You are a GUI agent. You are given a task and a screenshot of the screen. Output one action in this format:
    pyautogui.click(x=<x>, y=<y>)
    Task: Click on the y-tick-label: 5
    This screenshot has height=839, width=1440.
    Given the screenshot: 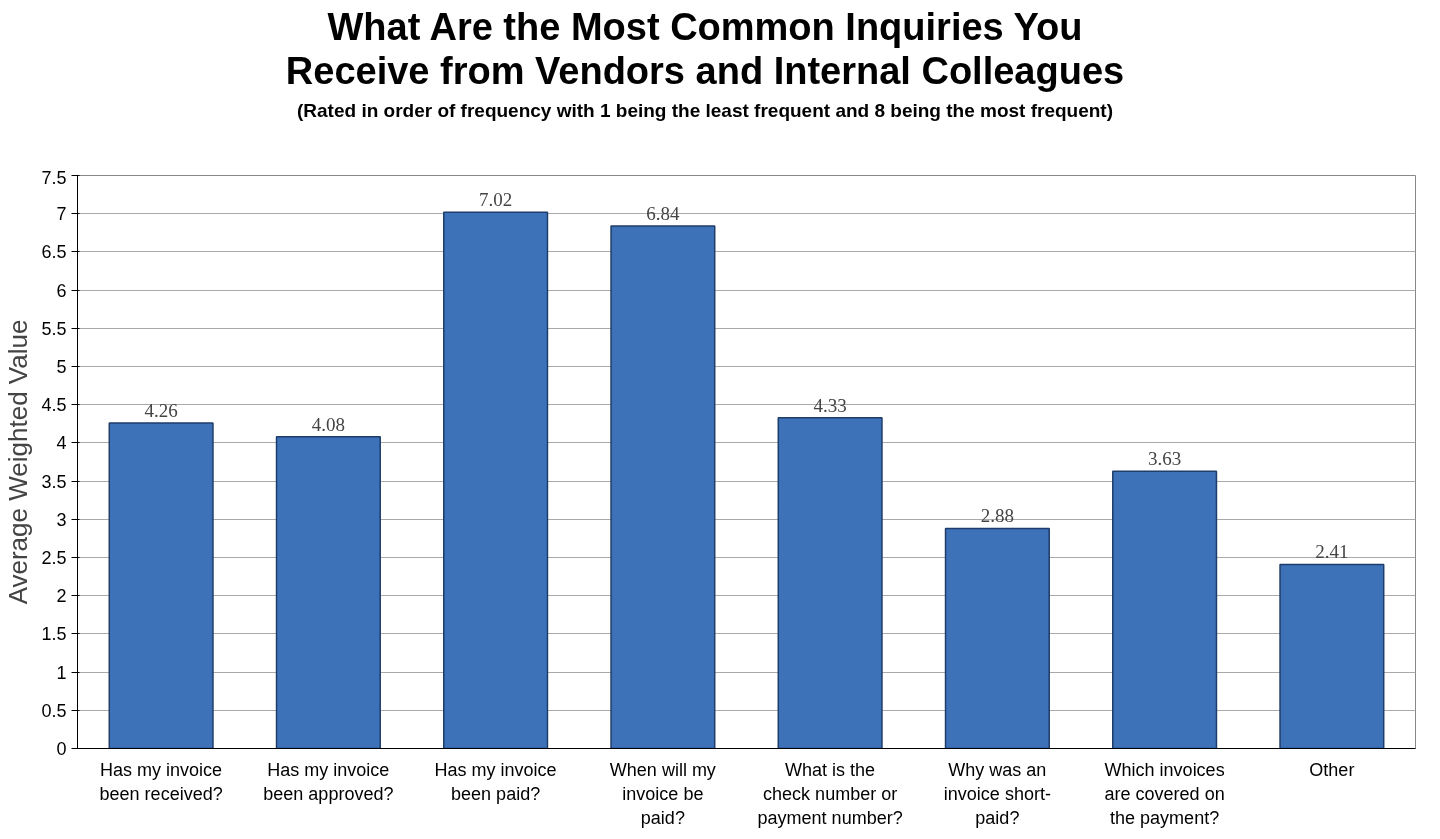 What is the action you would take?
    pyautogui.click(x=61, y=367)
    